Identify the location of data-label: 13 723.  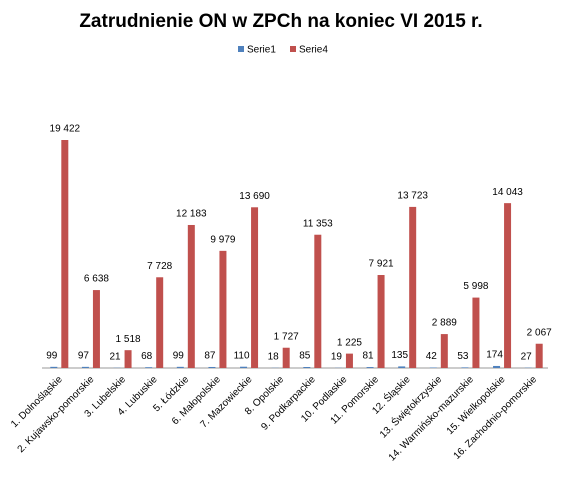
(412, 196).